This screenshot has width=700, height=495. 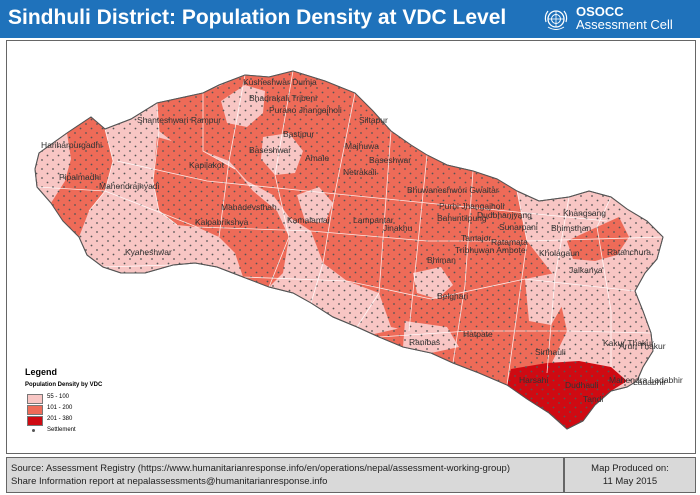 I want to click on vdc-label: Jalkanya, so click(x=586, y=270).